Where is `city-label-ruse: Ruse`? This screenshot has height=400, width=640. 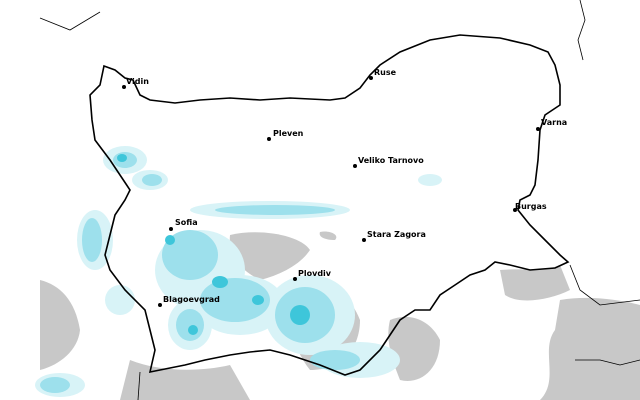 city-label-ruse: Ruse is located at coordinates (385, 72).